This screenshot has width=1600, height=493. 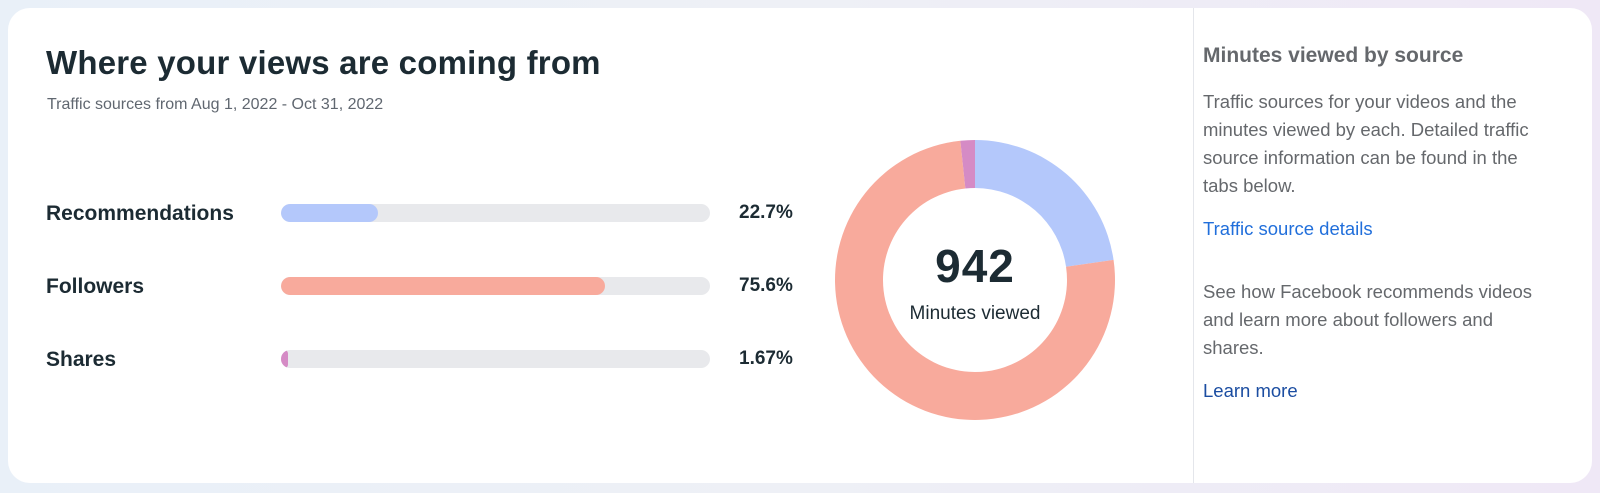 What do you see at coordinates (140, 213) in the screenshot?
I see `source-label: Recommendations` at bounding box center [140, 213].